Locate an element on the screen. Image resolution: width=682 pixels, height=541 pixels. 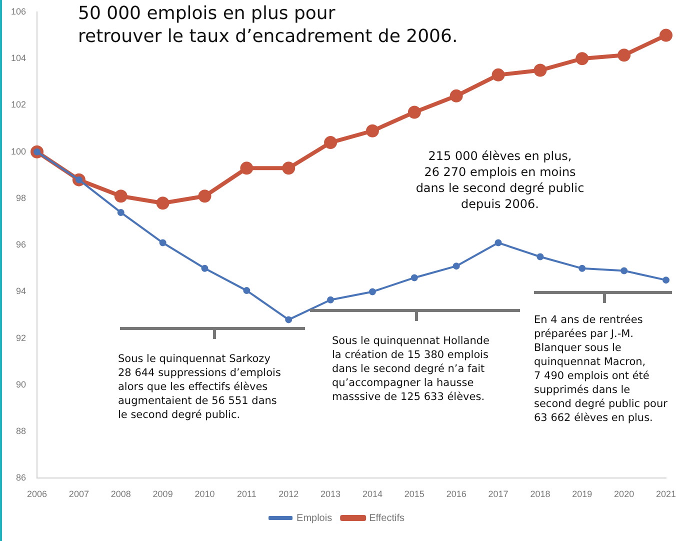
y-tick-label: 98 is located at coordinates (21, 197).